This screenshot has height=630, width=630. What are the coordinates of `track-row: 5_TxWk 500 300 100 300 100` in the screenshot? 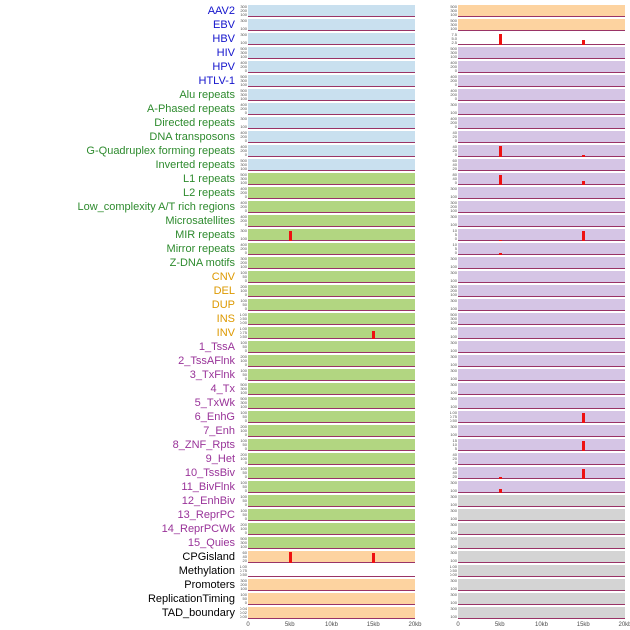 It's located at (315, 403).